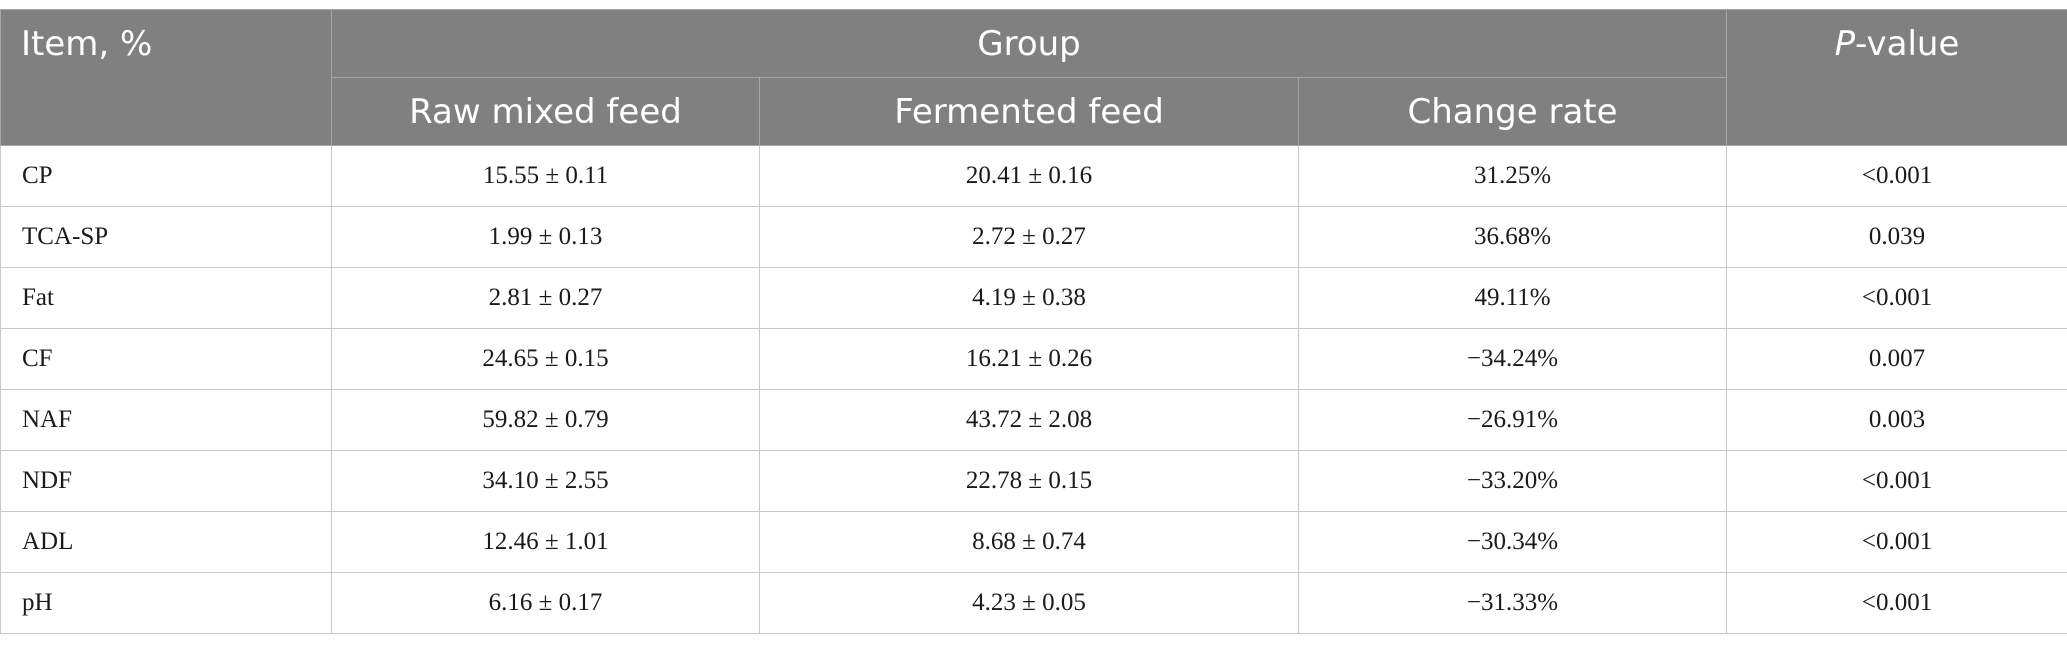 The image size is (2067, 658). Describe the element at coordinates (166, 298) in the screenshot. I see `item-cell: Fat` at that location.